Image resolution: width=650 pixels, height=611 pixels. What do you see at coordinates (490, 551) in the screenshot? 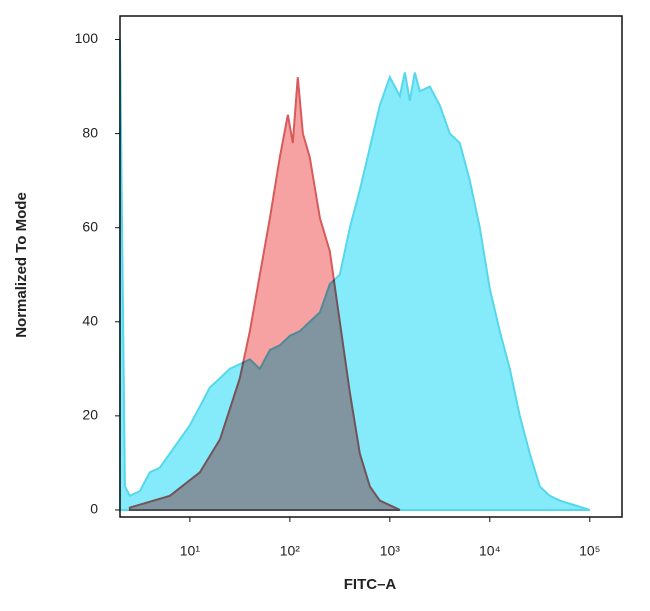
I see `x-tick-label: 10⁴` at bounding box center [490, 551].